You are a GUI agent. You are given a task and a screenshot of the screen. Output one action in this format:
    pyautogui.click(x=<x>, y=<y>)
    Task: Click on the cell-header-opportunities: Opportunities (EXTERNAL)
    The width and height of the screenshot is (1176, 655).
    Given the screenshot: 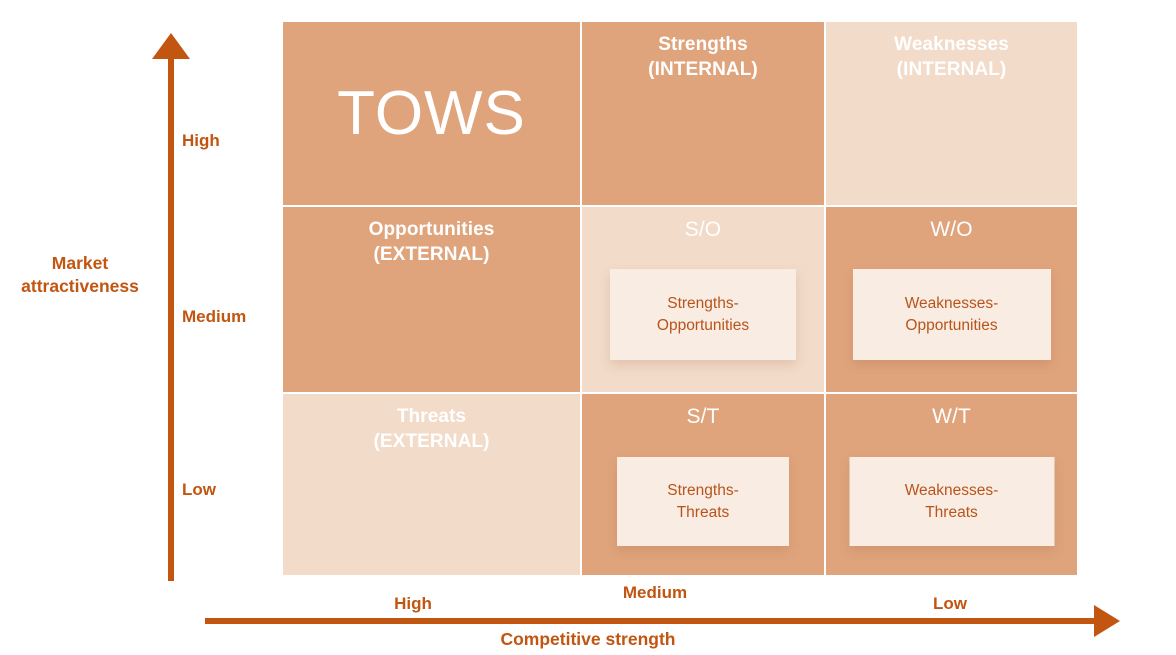 What is the action you would take?
    pyautogui.click(x=431, y=299)
    